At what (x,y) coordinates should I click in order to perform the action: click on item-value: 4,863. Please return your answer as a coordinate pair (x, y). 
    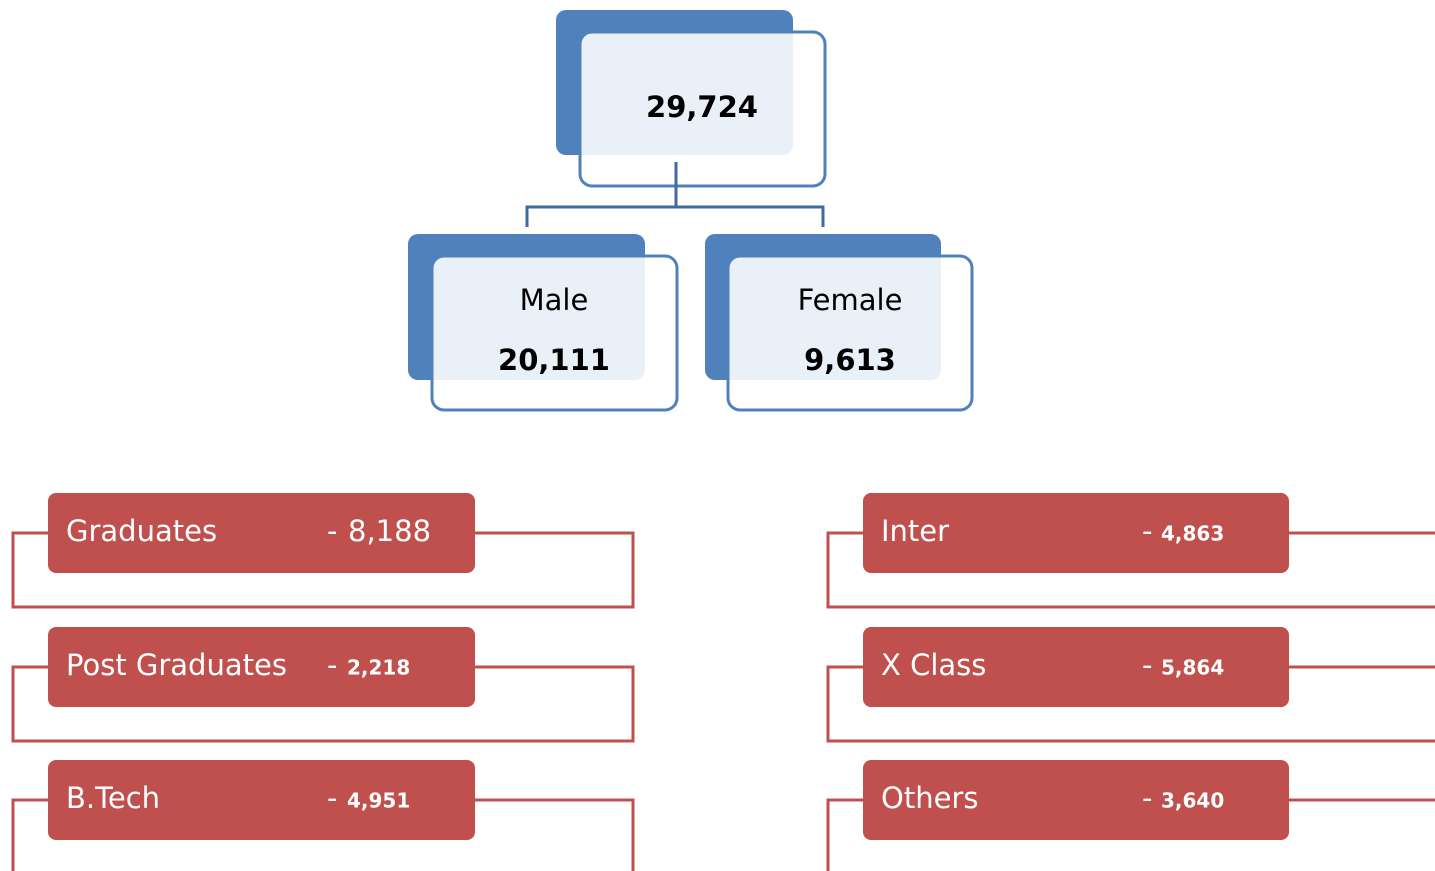
    Looking at the image, I should click on (1192, 534).